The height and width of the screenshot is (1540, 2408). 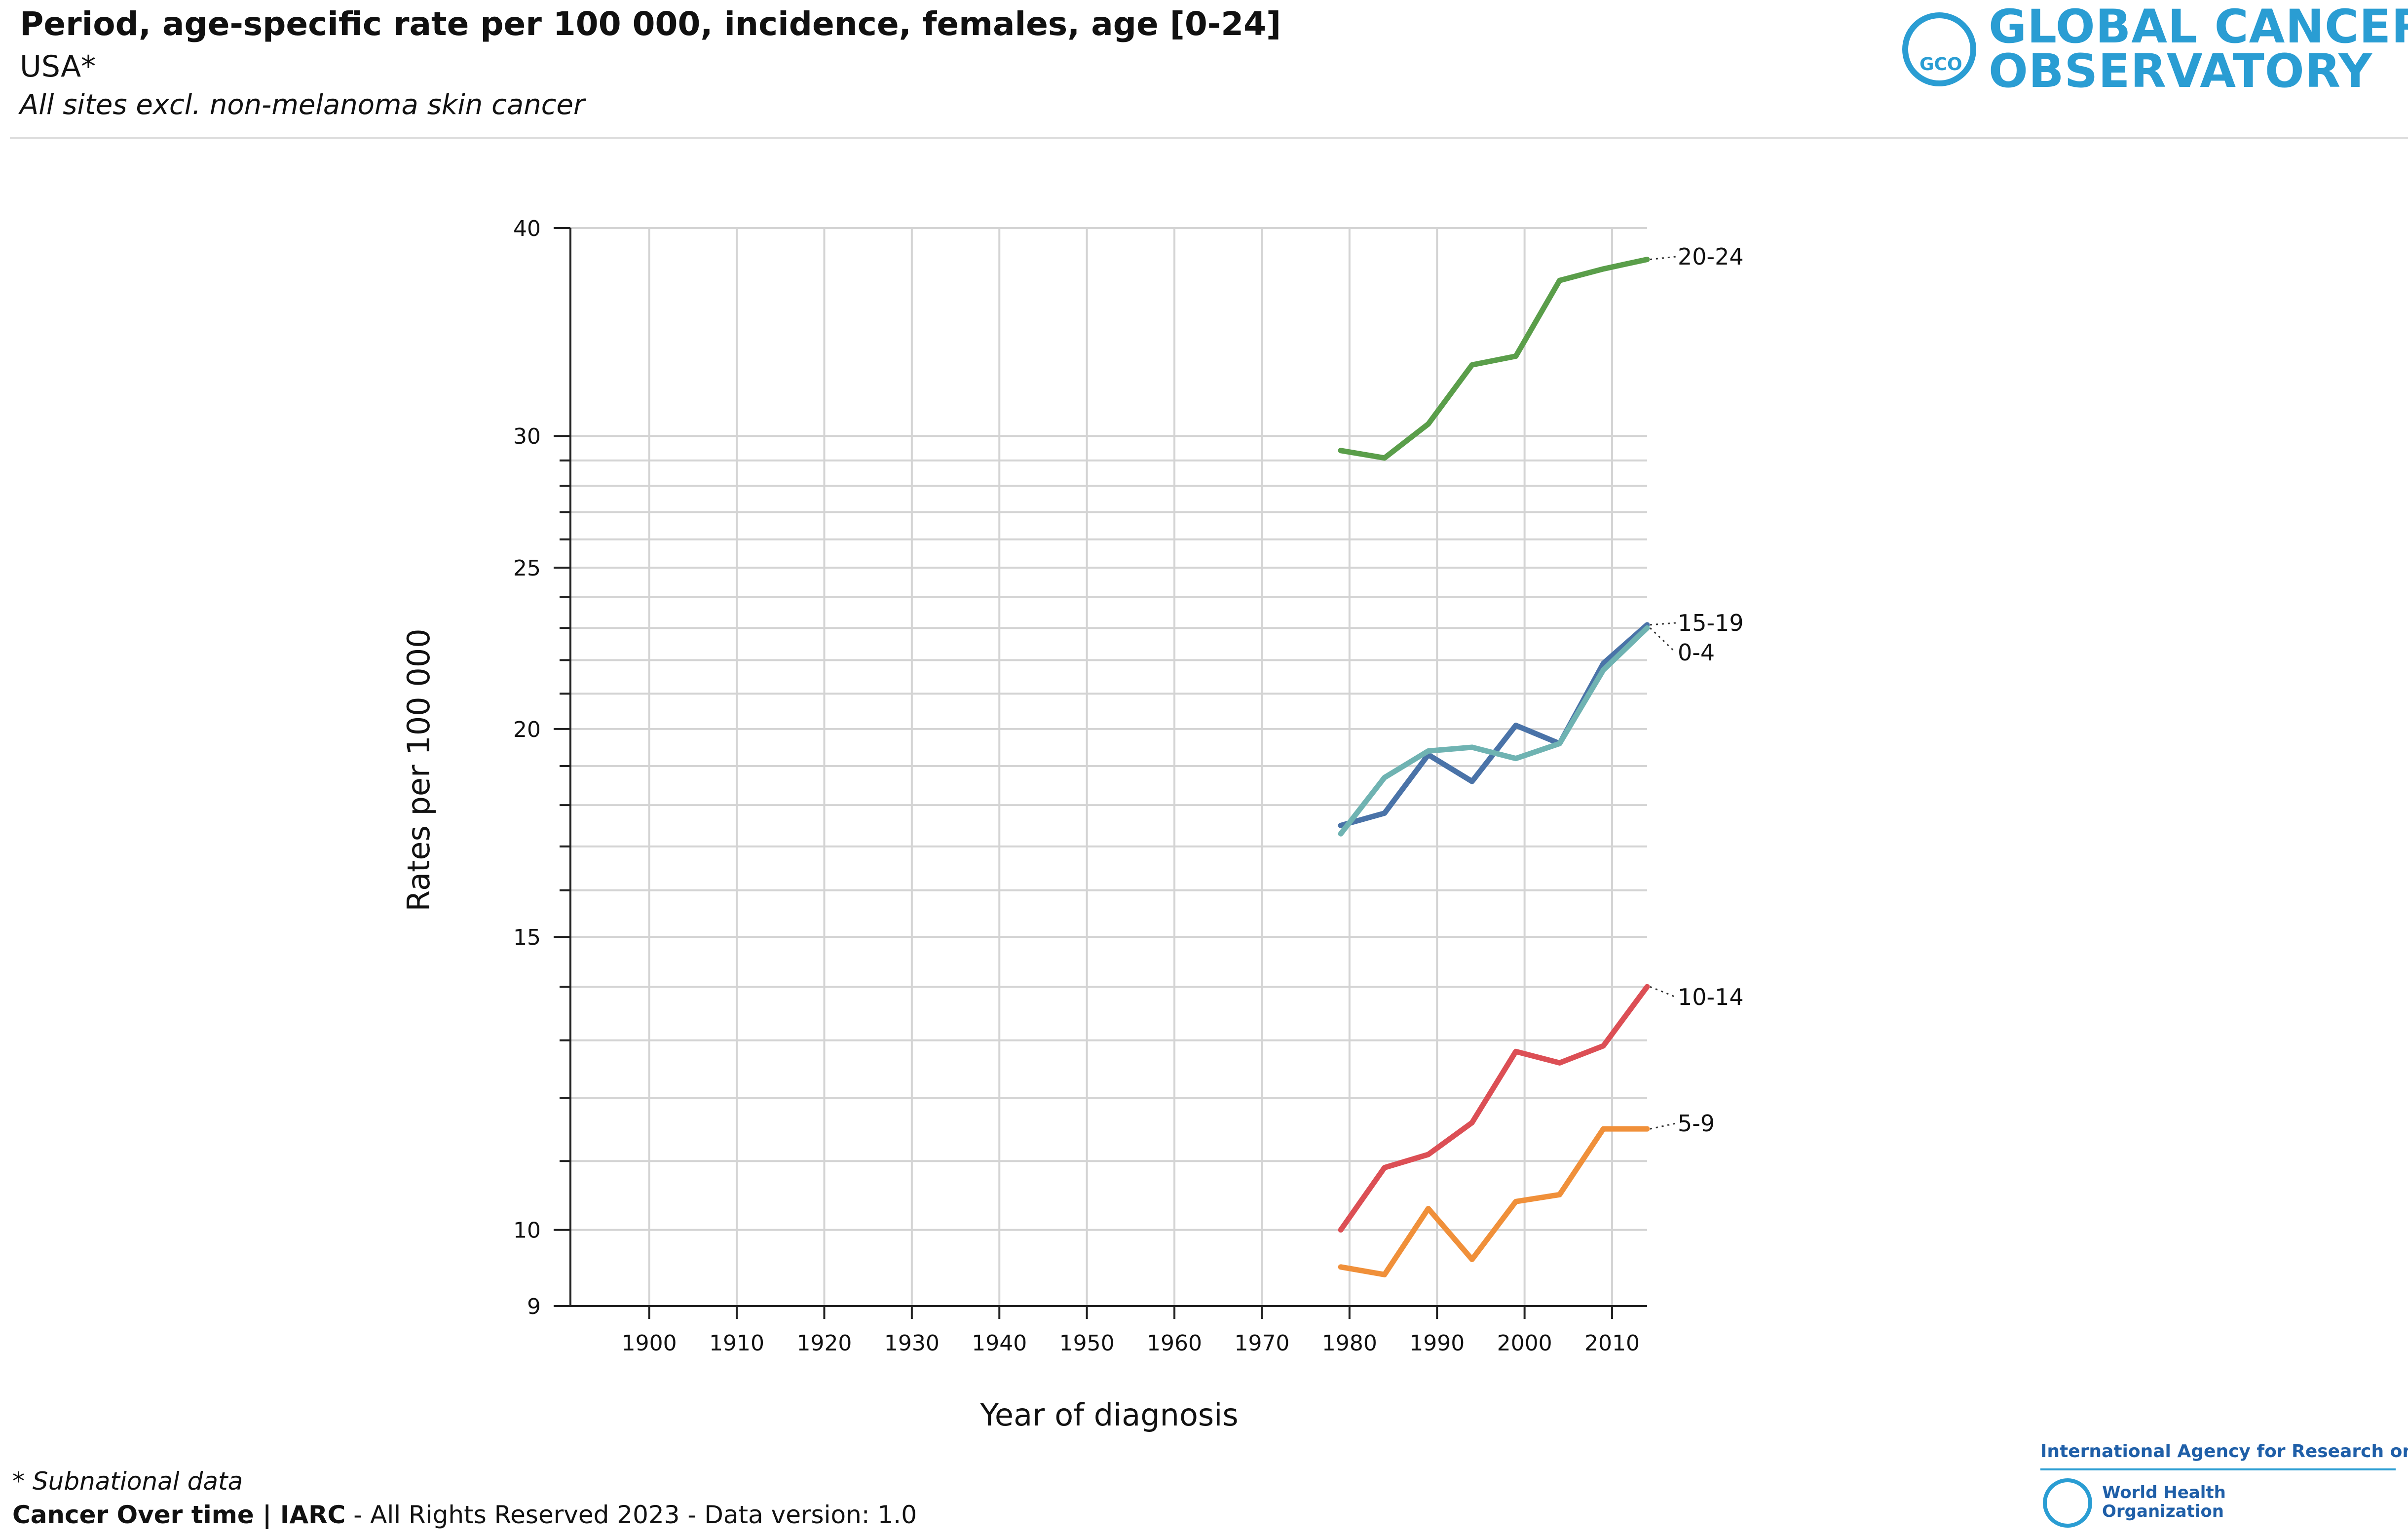 I want to click on gco-logo-line2: OBSERVATORY, so click(x=2181, y=71).